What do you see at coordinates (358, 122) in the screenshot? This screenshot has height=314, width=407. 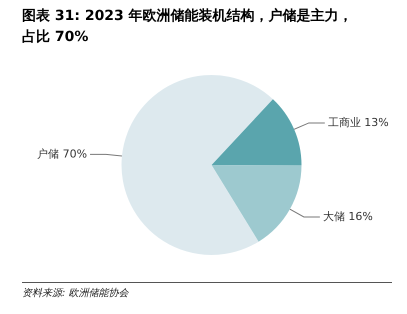 I see `slice-label: 工商业 13%` at bounding box center [358, 122].